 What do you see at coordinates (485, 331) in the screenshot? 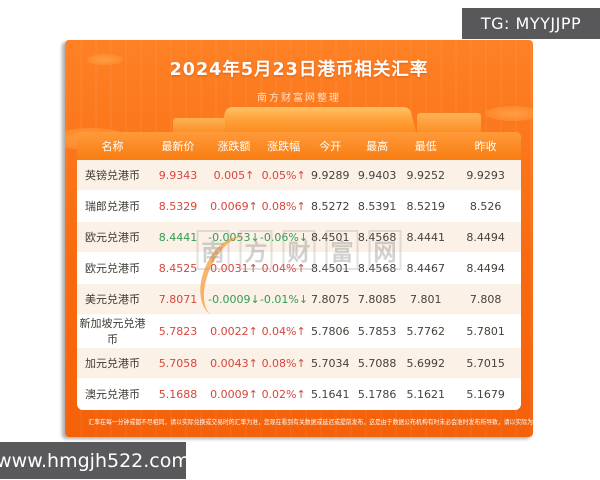
I see `cell-prev-close: 5.7801` at bounding box center [485, 331].